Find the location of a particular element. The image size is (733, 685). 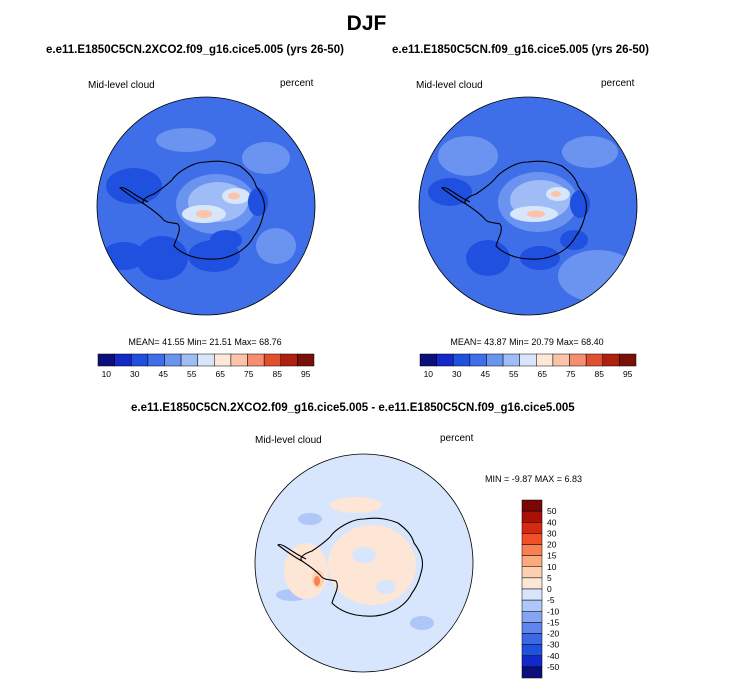

panel3-colorbar-tick-label: 15 is located at coordinates (552, 556).